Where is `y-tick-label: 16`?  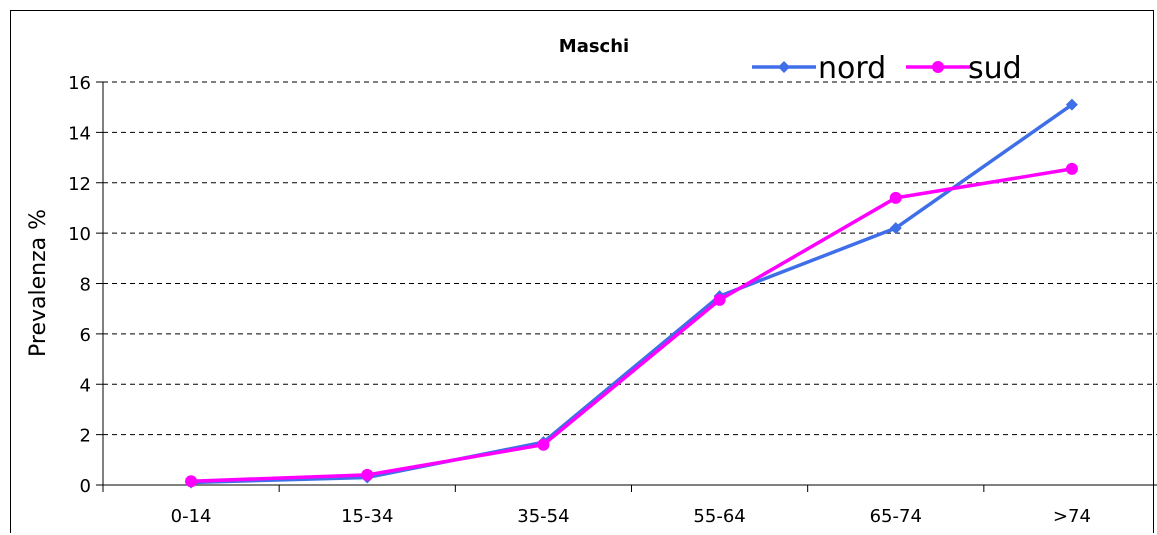 y-tick-label: 16 is located at coordinates (79, 83).